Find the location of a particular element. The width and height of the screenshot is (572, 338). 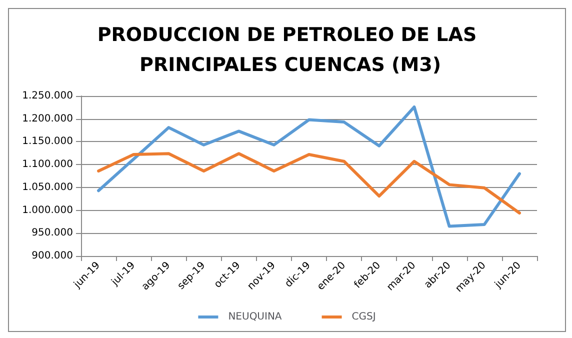

line-series is located at coordinates (309, 183).